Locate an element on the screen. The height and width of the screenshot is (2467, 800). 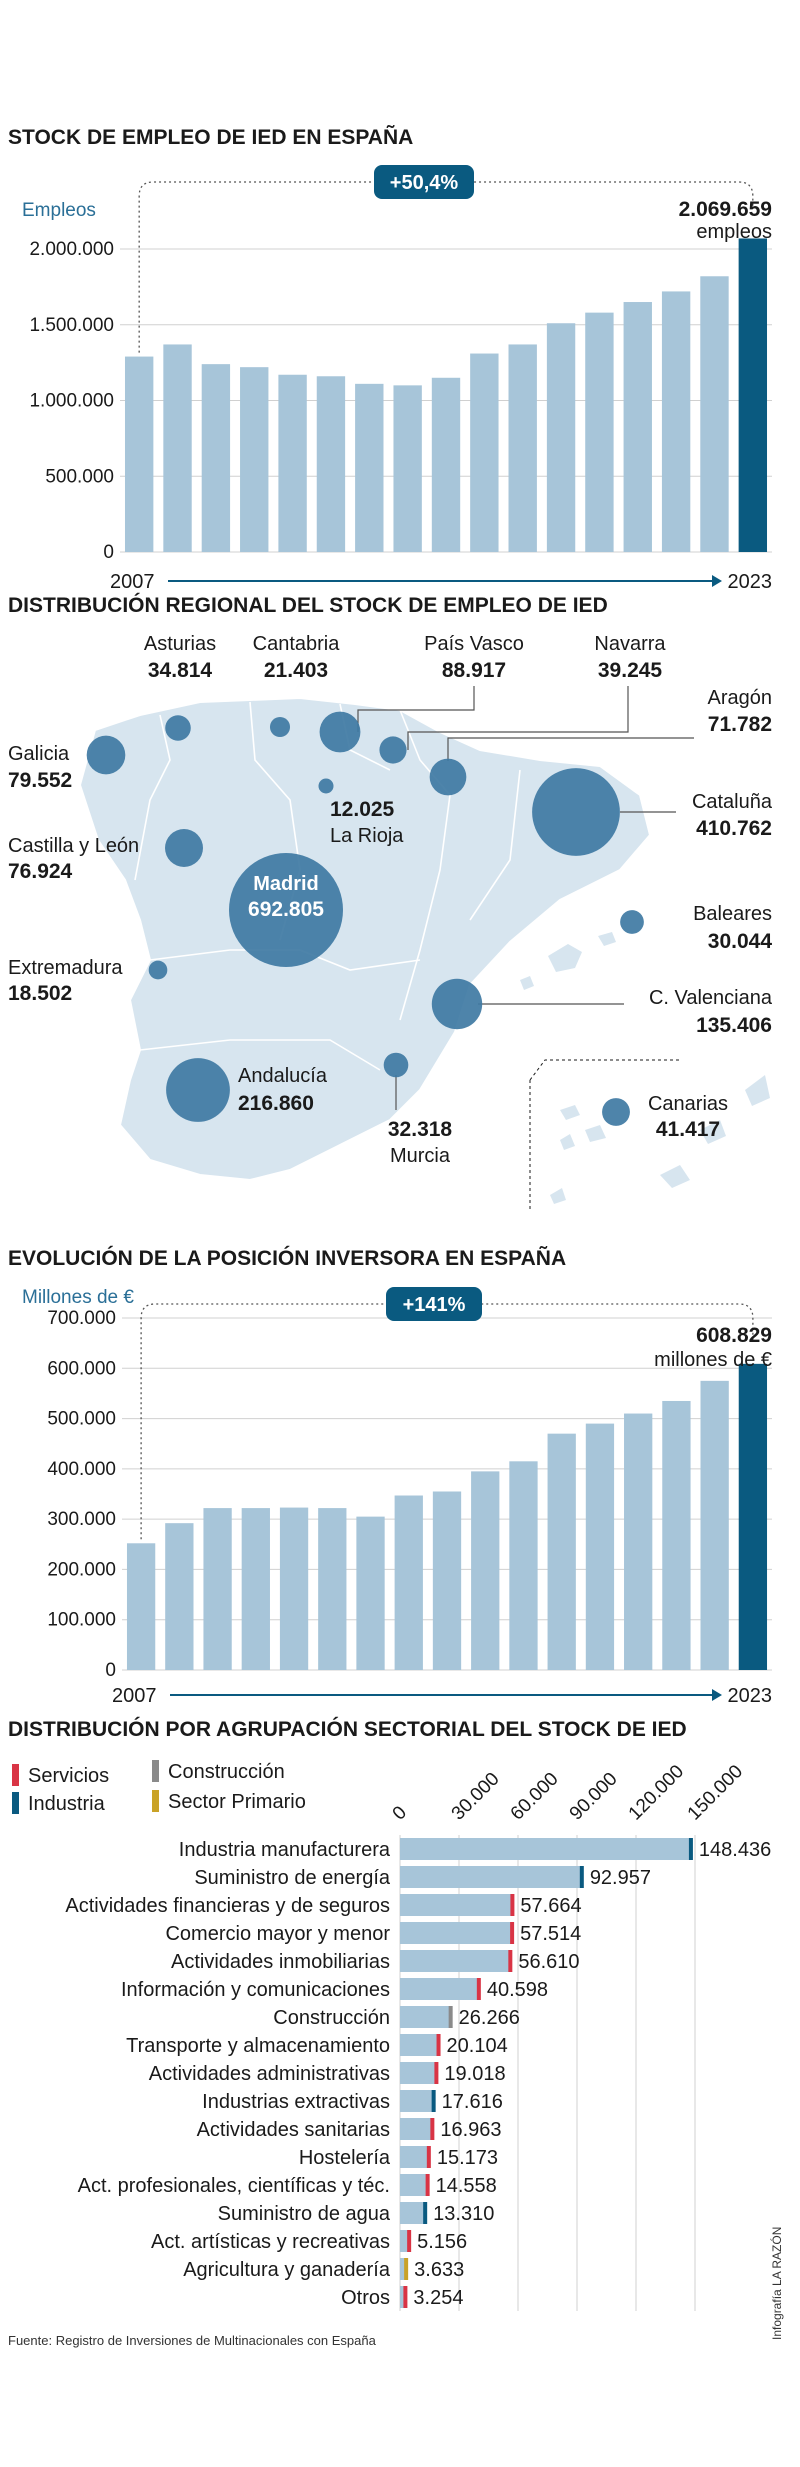
bubble-la-rioja is located at coordinates (326, 786).